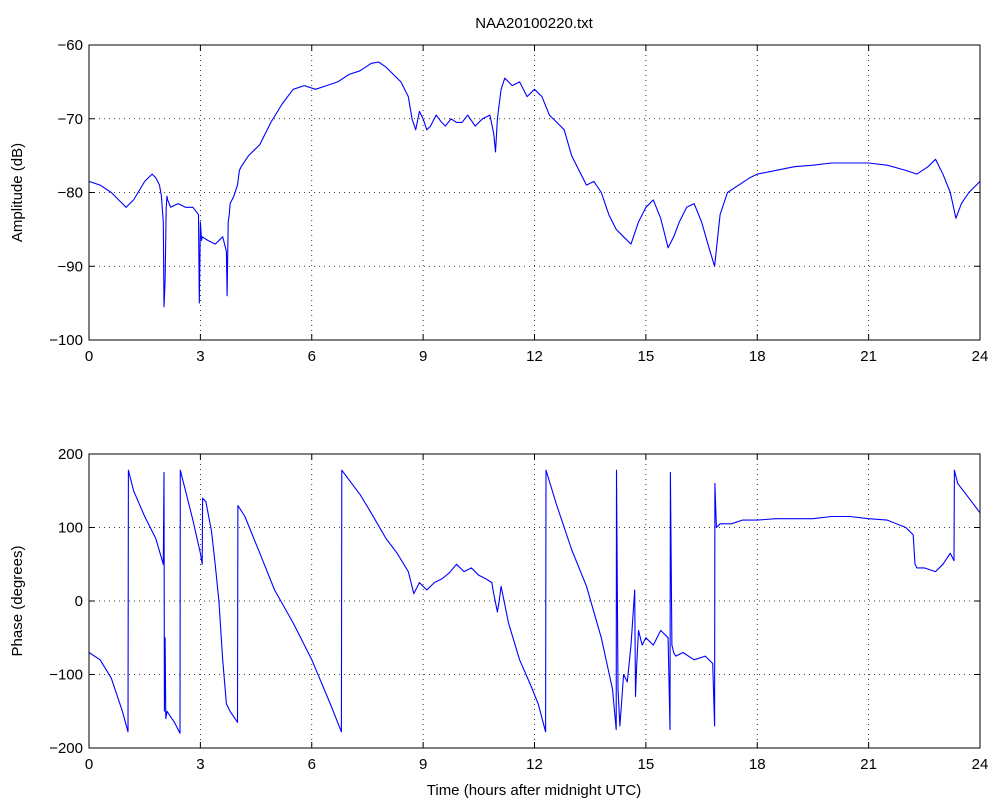 This screenshot has width=998, height=806. What do you see at coordinates (17, 601) in the screenshot?
I see `phase-y-axis-label: Phase (degrees)` at bounding box center [17, 601].